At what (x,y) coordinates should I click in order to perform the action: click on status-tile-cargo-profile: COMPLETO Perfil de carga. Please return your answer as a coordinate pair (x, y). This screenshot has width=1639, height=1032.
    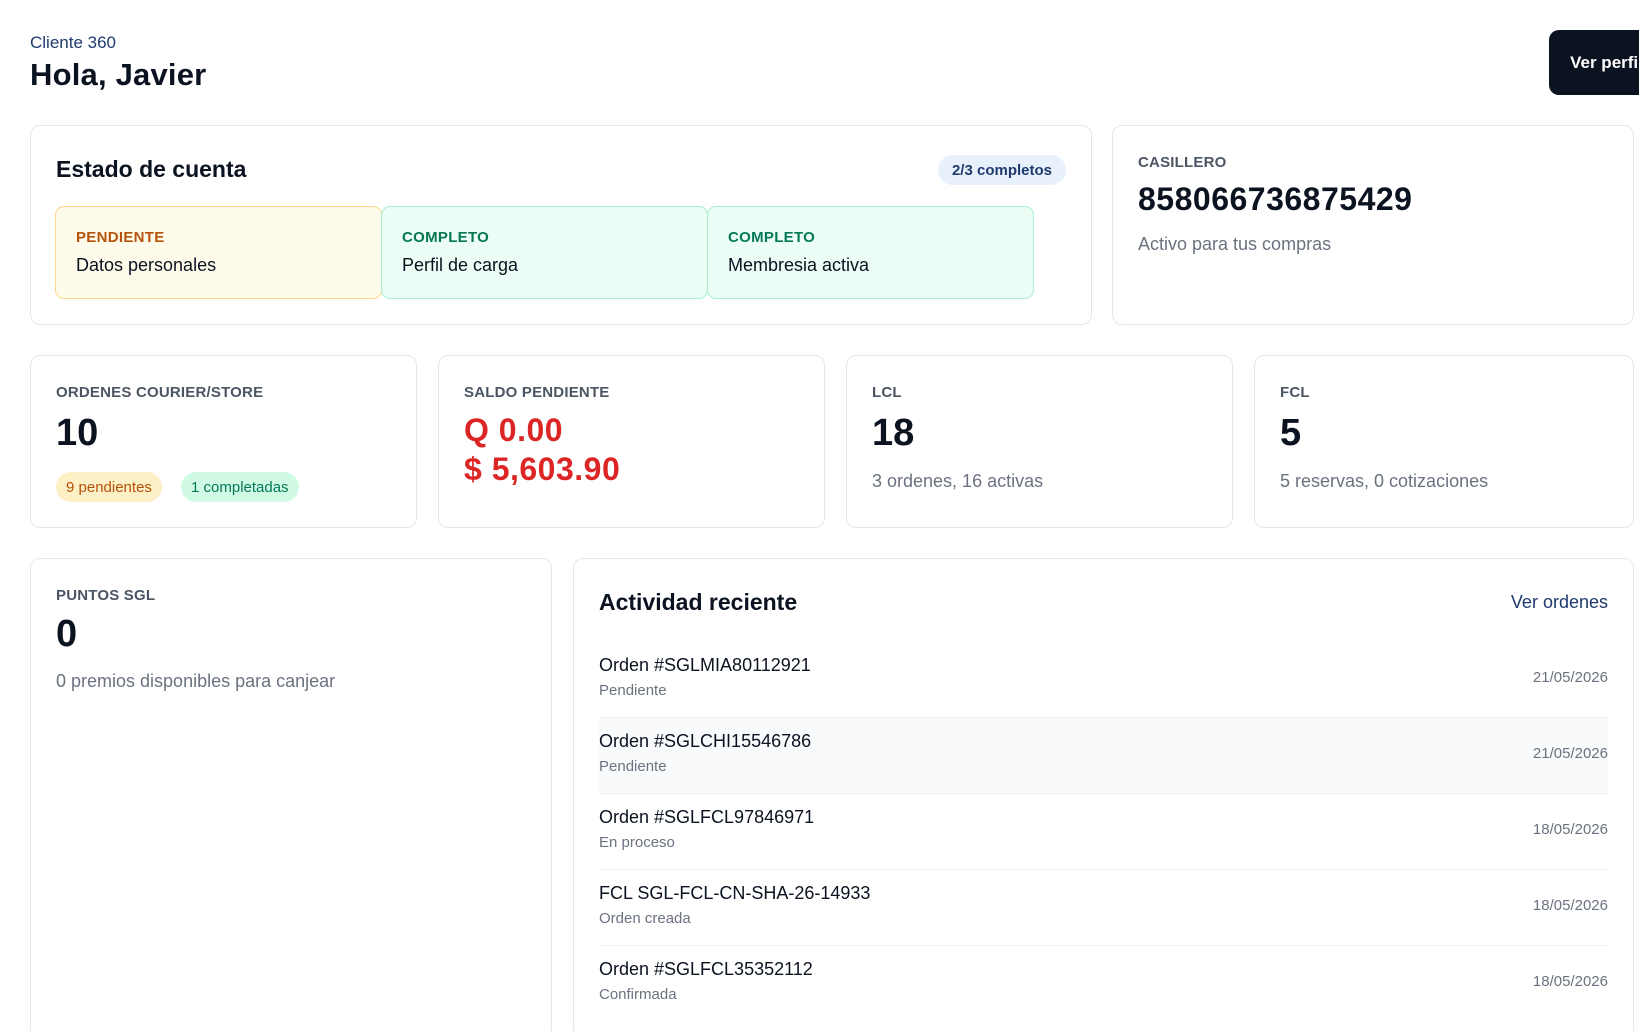
    Looking at the image, I should click on (544, 252).